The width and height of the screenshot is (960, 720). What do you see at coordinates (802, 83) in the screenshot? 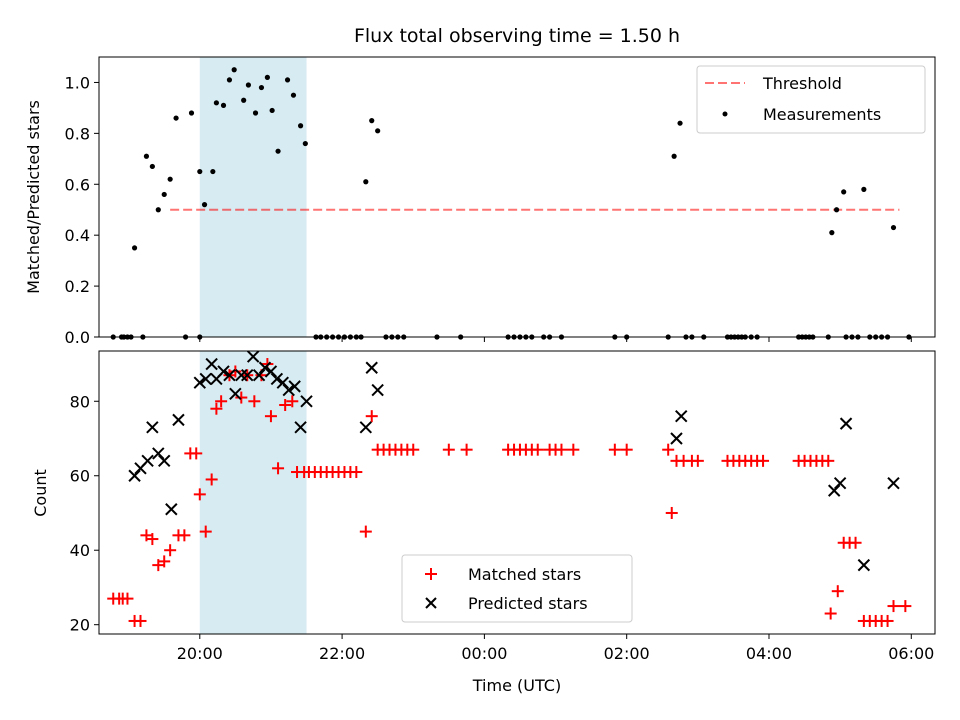
I see `legend-threshold-label: Threshold` at bounding box center [802, 83].